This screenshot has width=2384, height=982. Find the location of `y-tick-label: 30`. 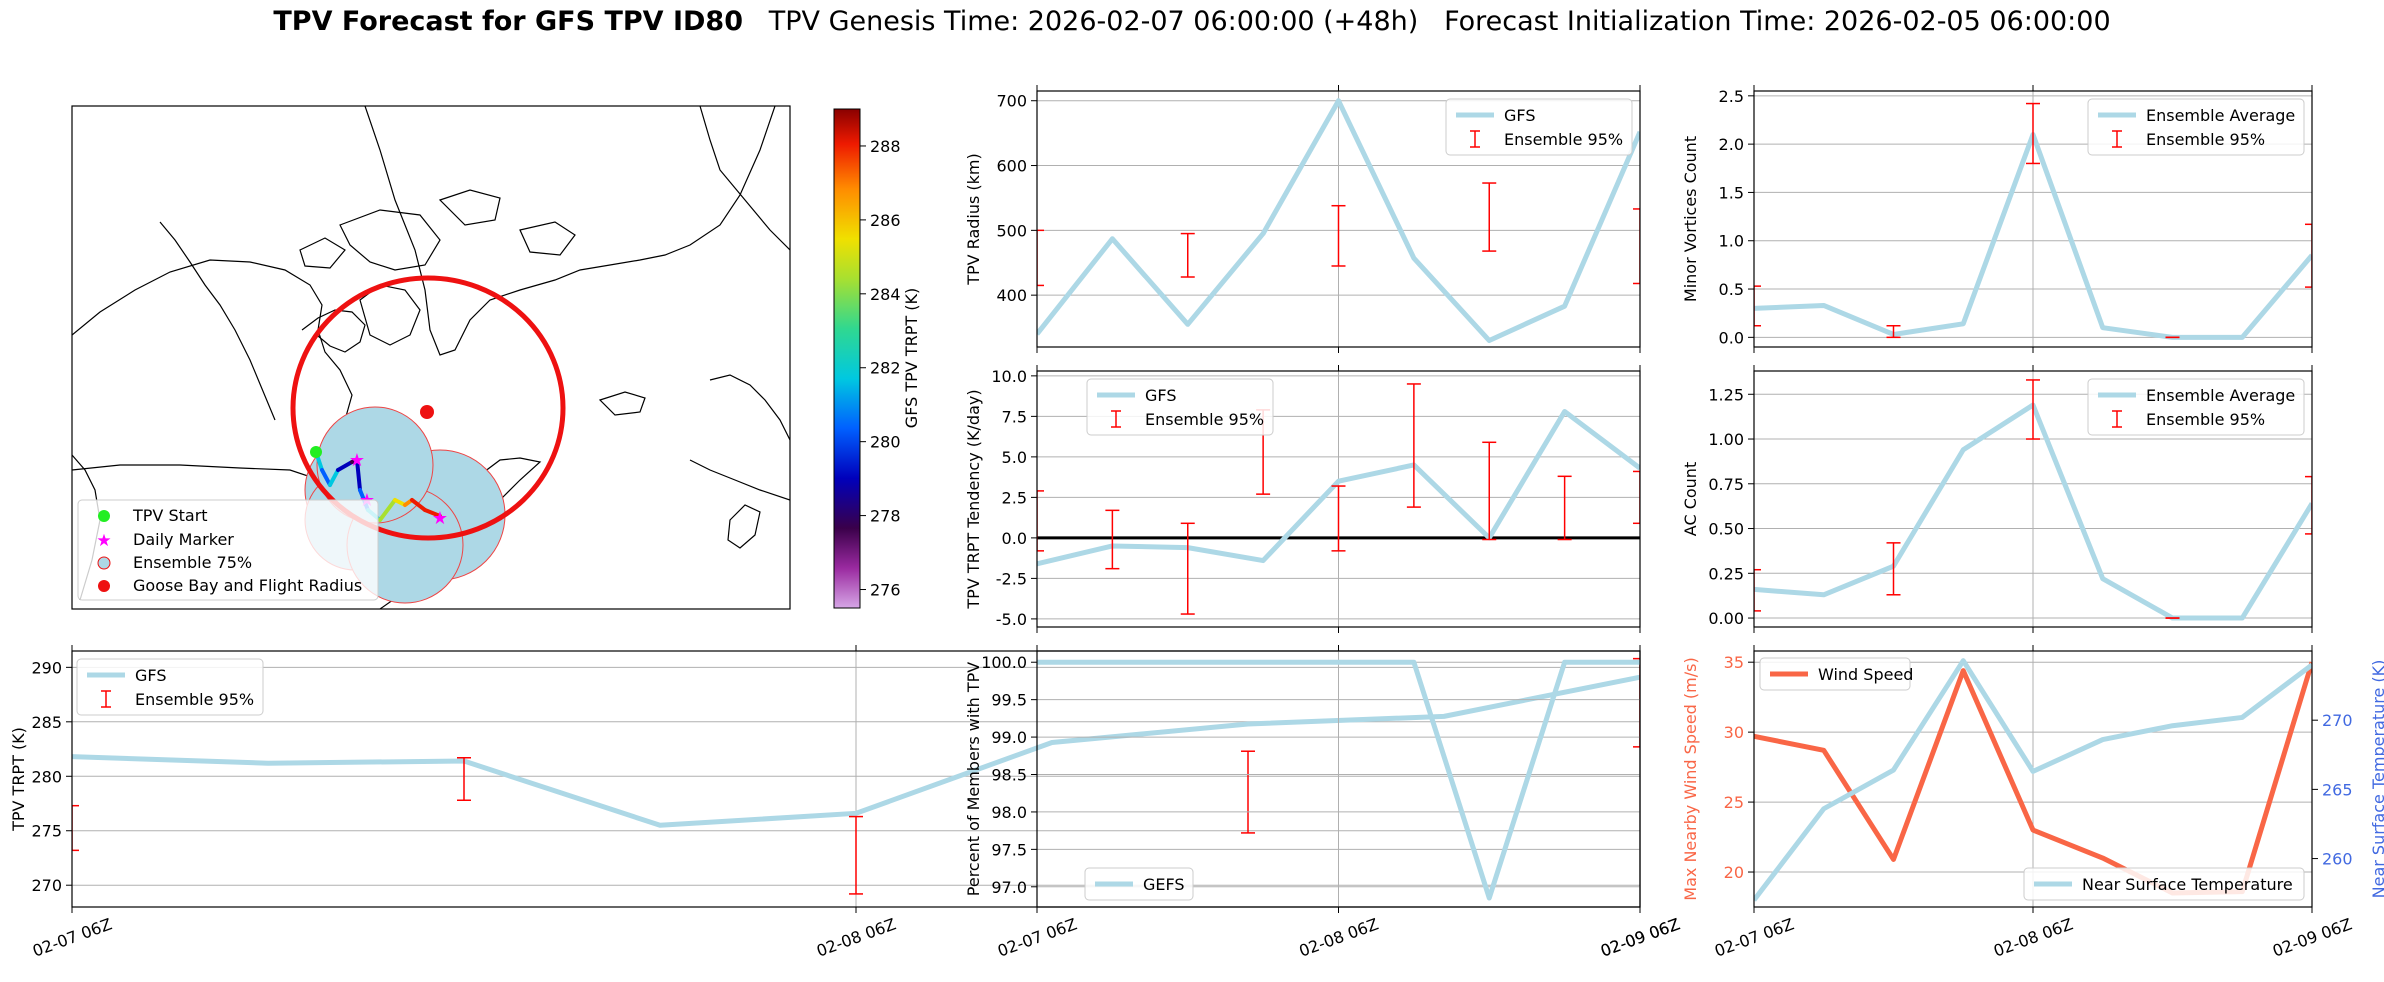

y-tick-label: 30 is located at coordinates (1734, 732).